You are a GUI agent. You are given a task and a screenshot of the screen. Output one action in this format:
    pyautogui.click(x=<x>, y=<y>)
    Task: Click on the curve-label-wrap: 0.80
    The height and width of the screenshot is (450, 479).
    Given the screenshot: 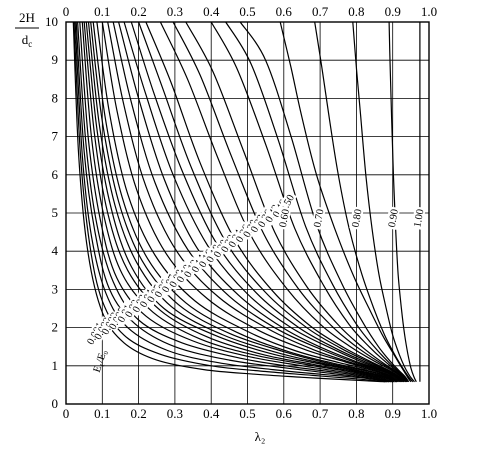 What is the action you would take?
    pyautogui.click(x=357, y=218)
    